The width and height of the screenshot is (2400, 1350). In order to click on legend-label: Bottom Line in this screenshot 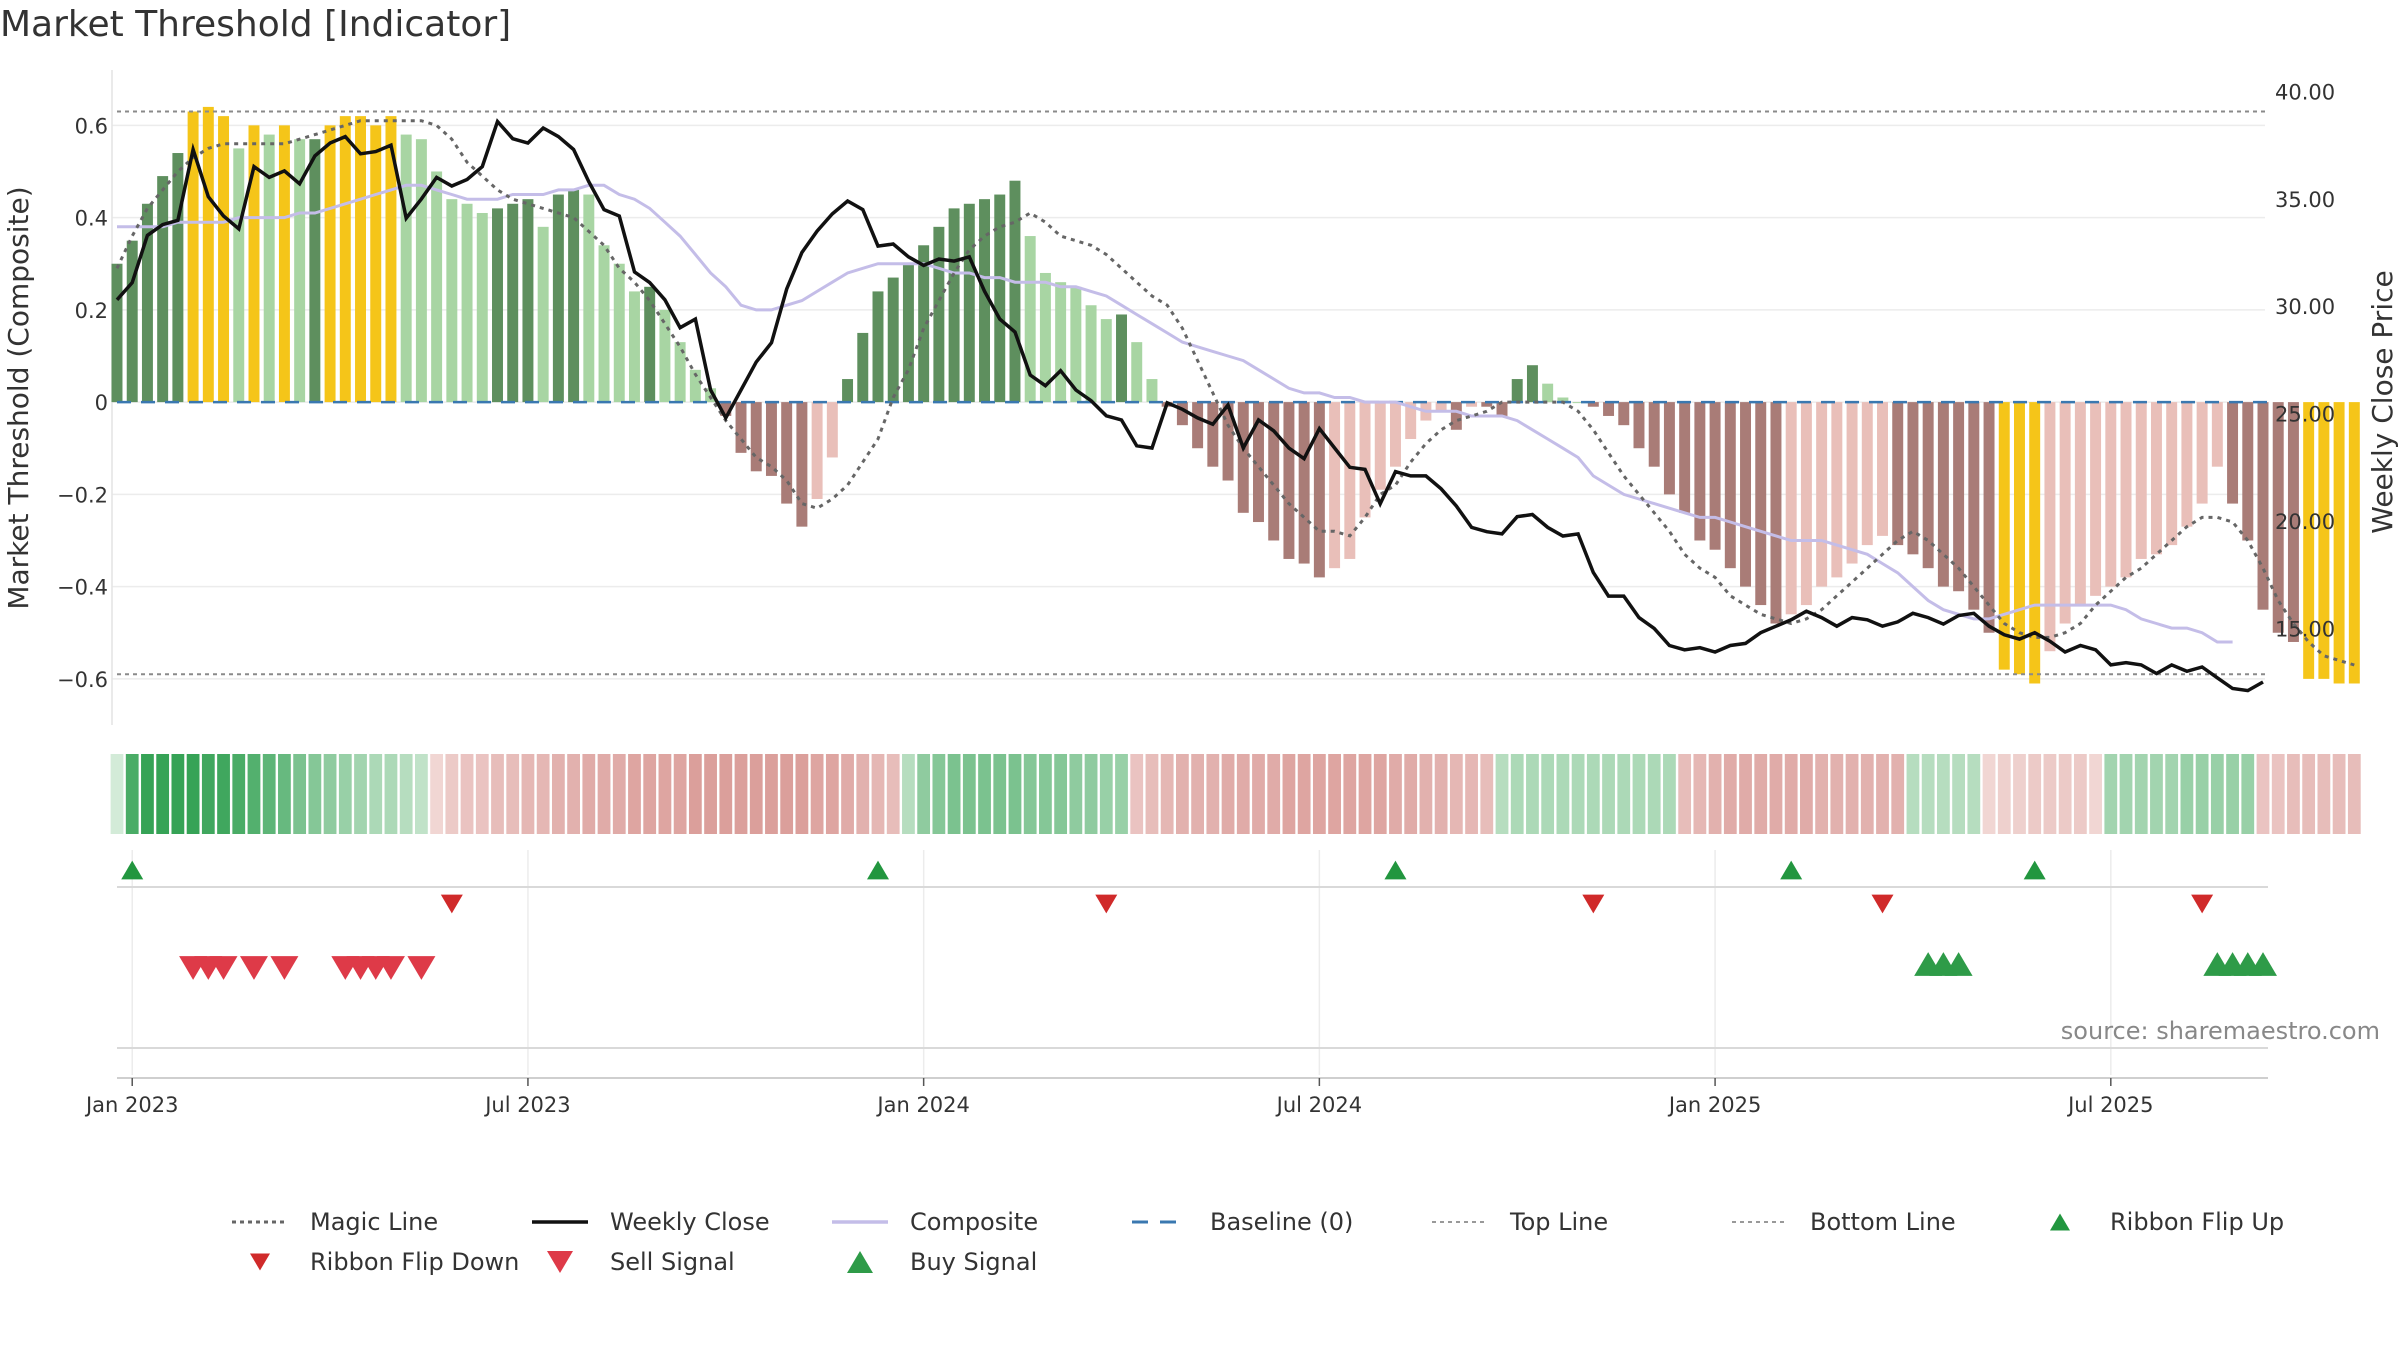, I will do `click(1883, 1222)`.